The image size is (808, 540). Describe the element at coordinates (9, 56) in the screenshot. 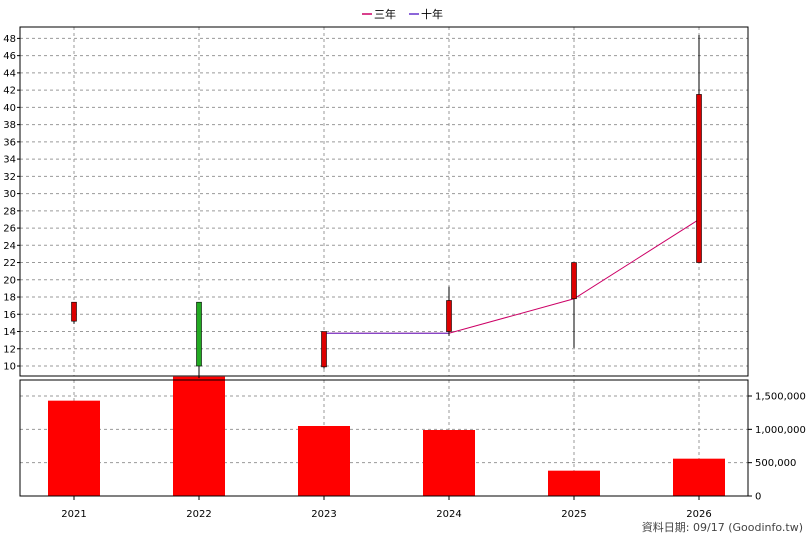

I see `price-tick-label: 46` at that location.